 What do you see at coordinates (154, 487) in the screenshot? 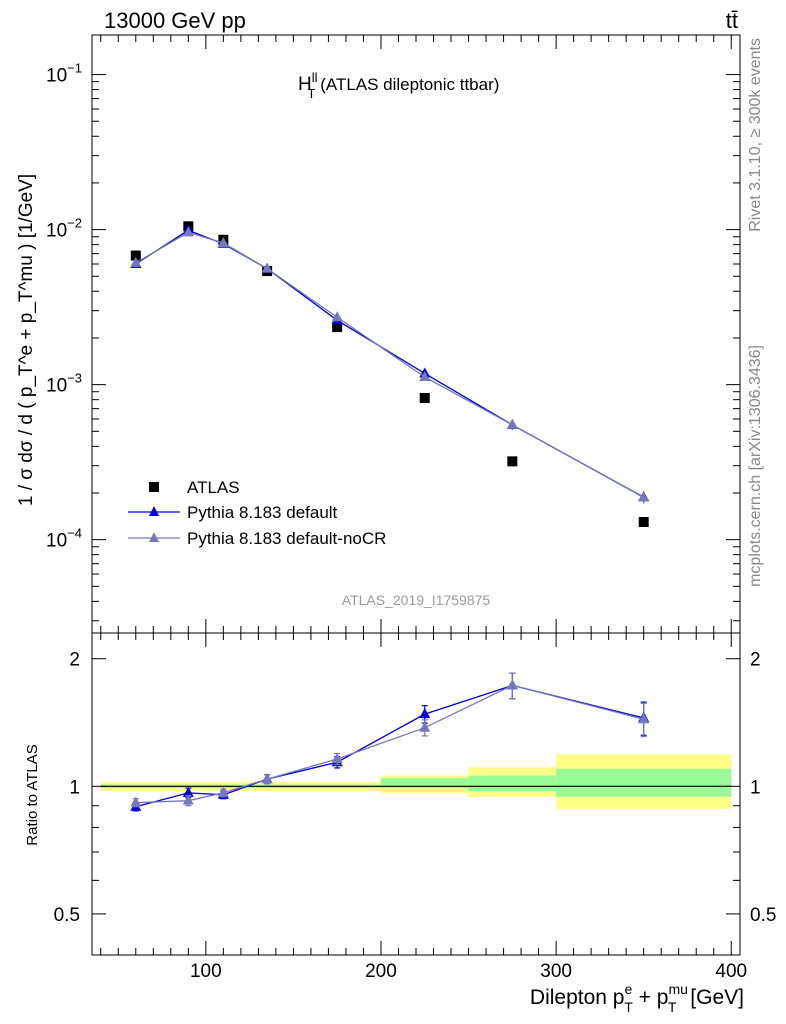
I see `legend-marker-atlas` at bounding box center [154, 487].